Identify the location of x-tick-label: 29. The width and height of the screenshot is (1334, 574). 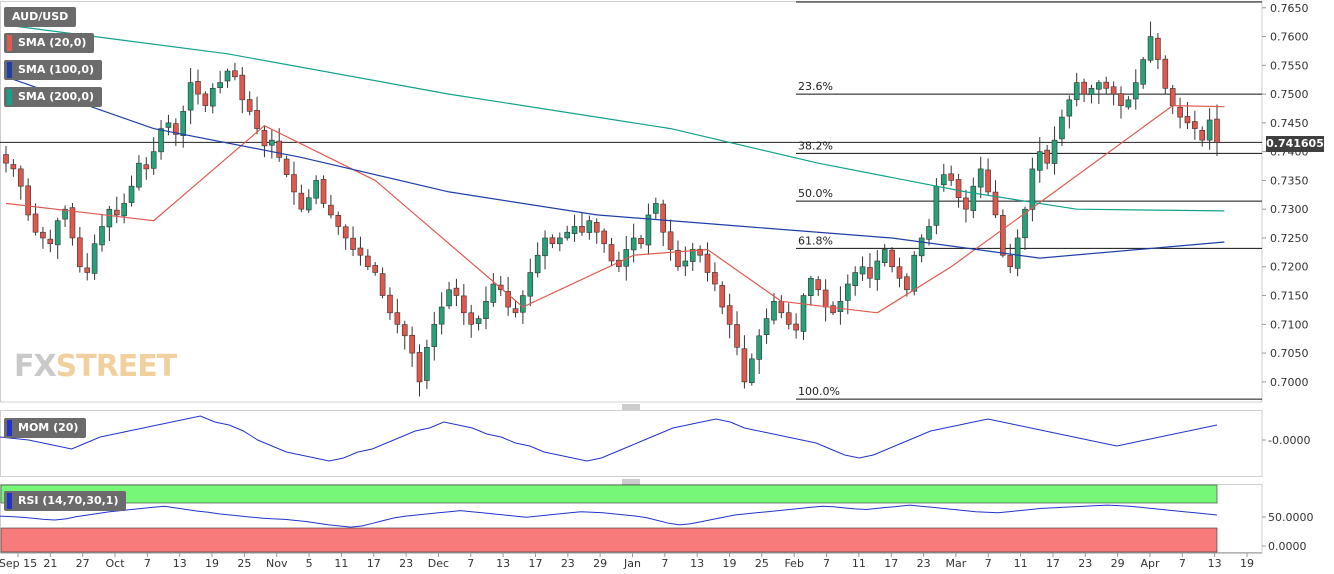
(600, 563).